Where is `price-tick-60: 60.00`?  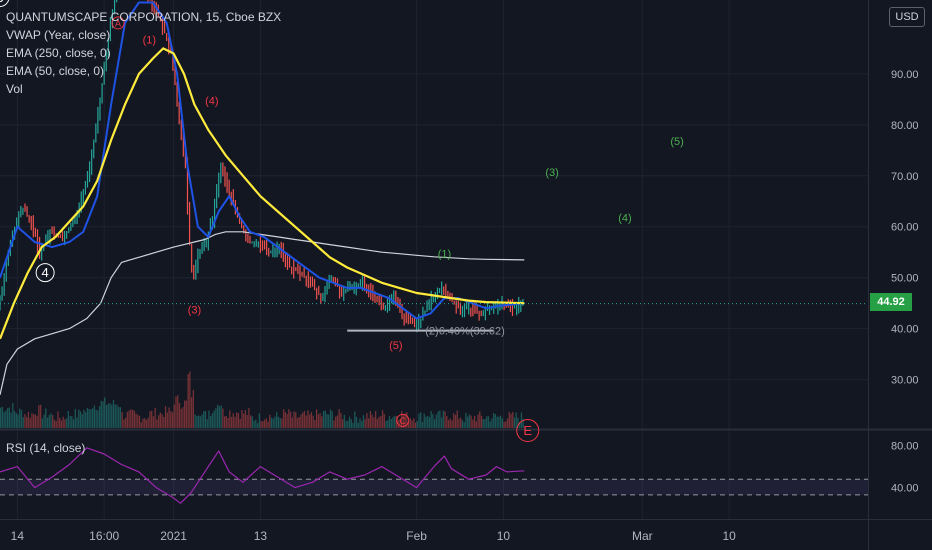
price-tick-60: 60.00 is located at coordinates (905, 228).